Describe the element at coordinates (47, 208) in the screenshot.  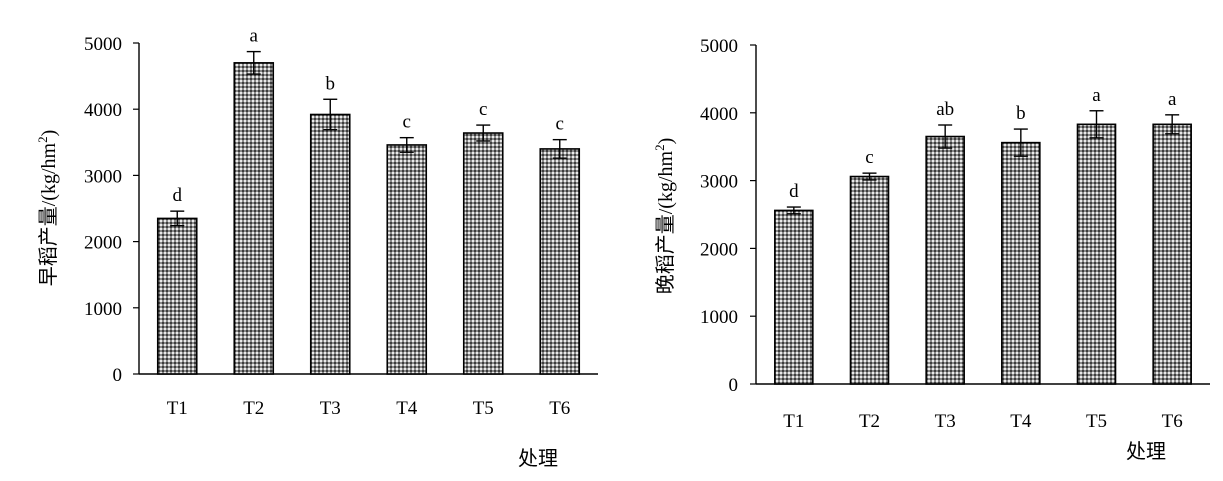
I see `y-axis-title: 早稻产量/(kg/hm2)` at that location.